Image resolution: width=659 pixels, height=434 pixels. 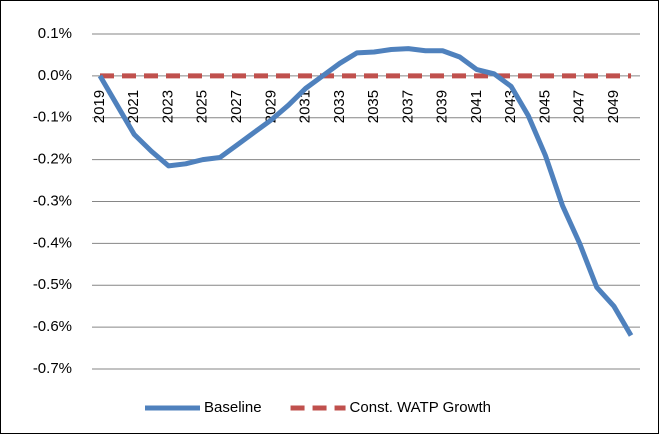 What do you see at coordinates (133, 106) in the screenshot?
I see `x-tick-label: 2021` at bounding box center [133, 106].